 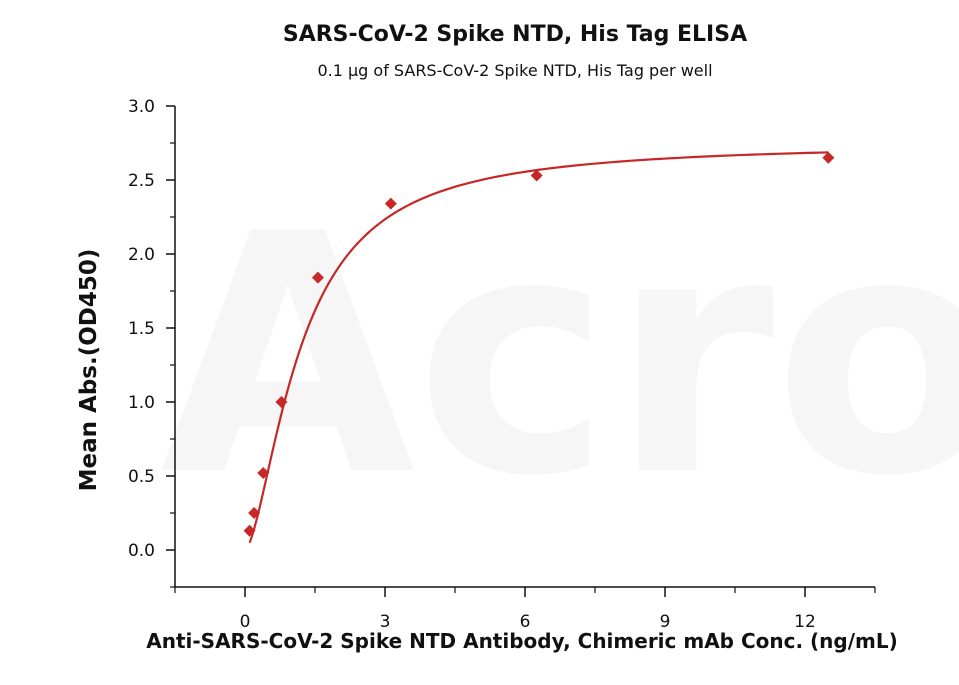 What do you see at coordinates (89, 370) in the screenshot?
I see `y-axis-label: Mean Abs.(OD450)` at bounding box center [89, 370].